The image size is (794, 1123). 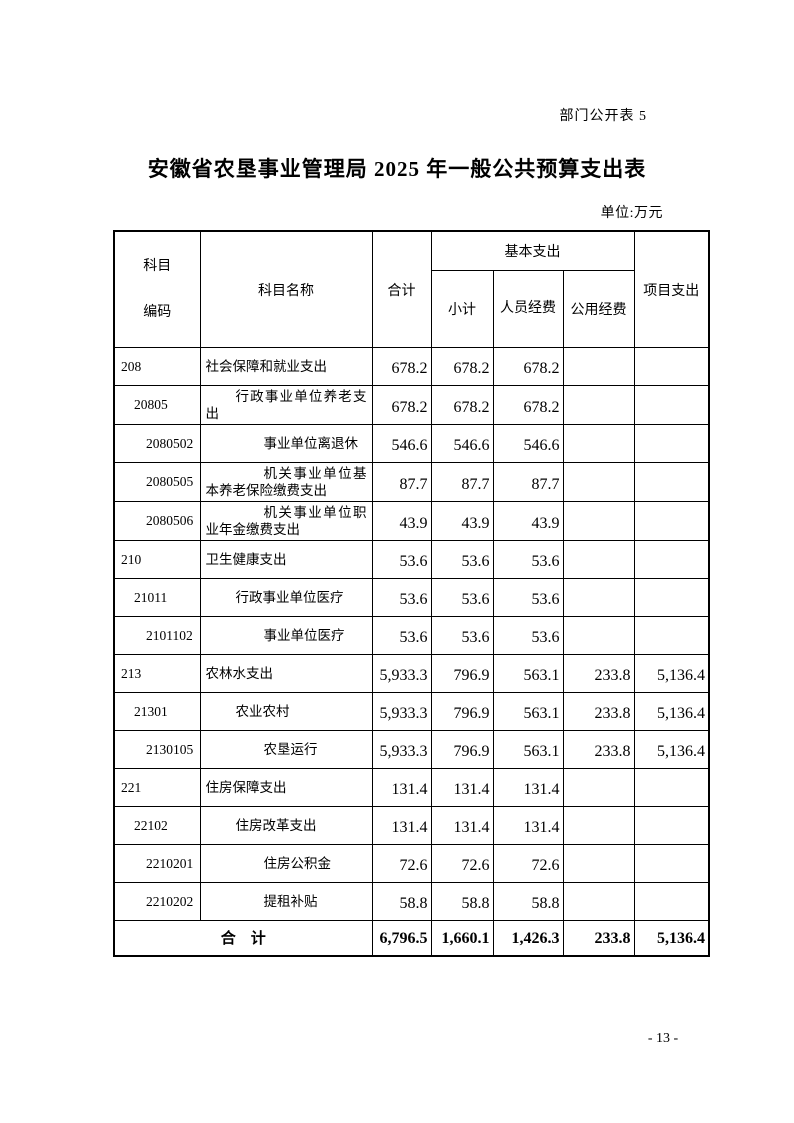 What do you see at coordinates (401, 787) in the screenshot?
I see `total-cell: 131.4` at bounding box center [401, 787].